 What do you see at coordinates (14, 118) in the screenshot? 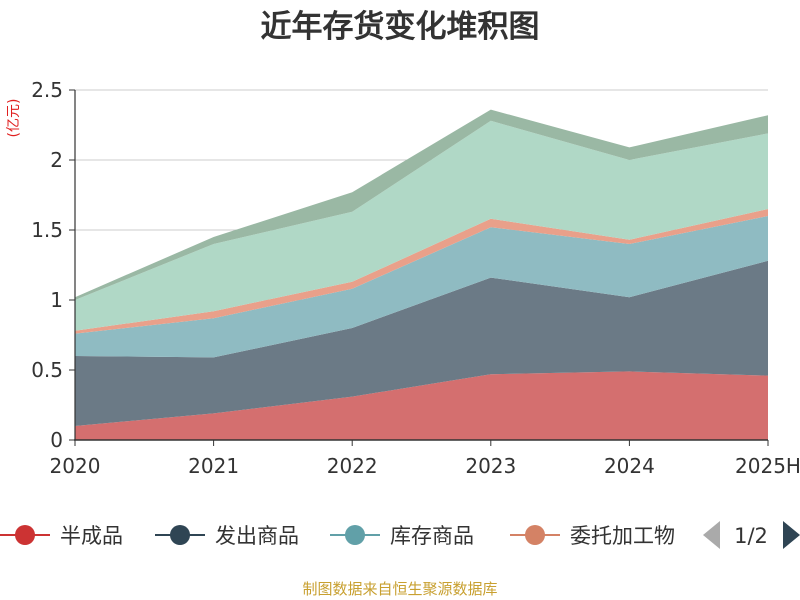
I see `y-axis-unit-label: (亿元)` at bounding box center [14, 118].